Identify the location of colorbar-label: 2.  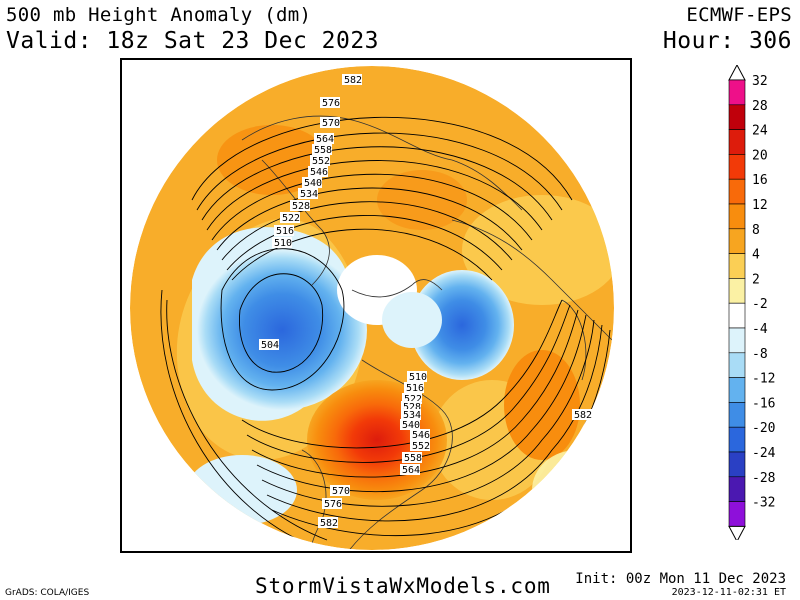
(756, 279).